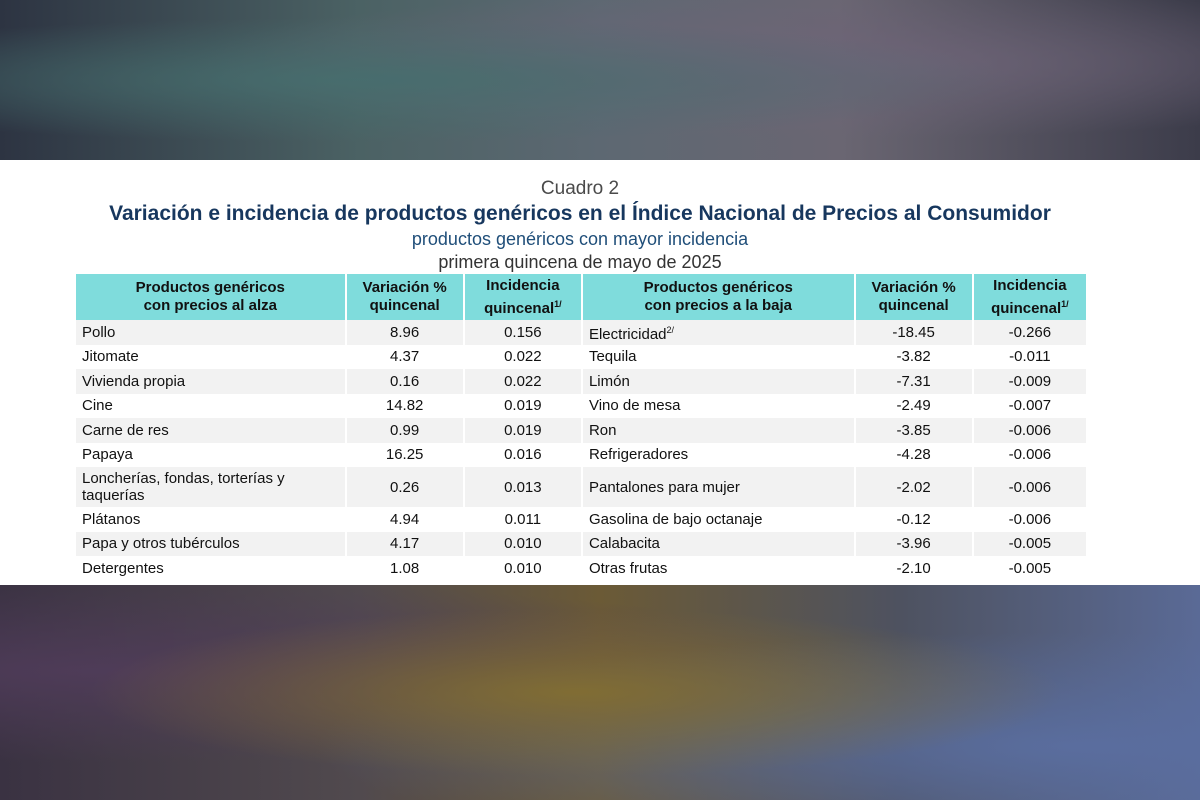 The height and width of the screenshot is (800, 1200). I want to click on table-row: Carne de res 0.99 0.019 Ron -3.85 -0.006, so click(581, 430).